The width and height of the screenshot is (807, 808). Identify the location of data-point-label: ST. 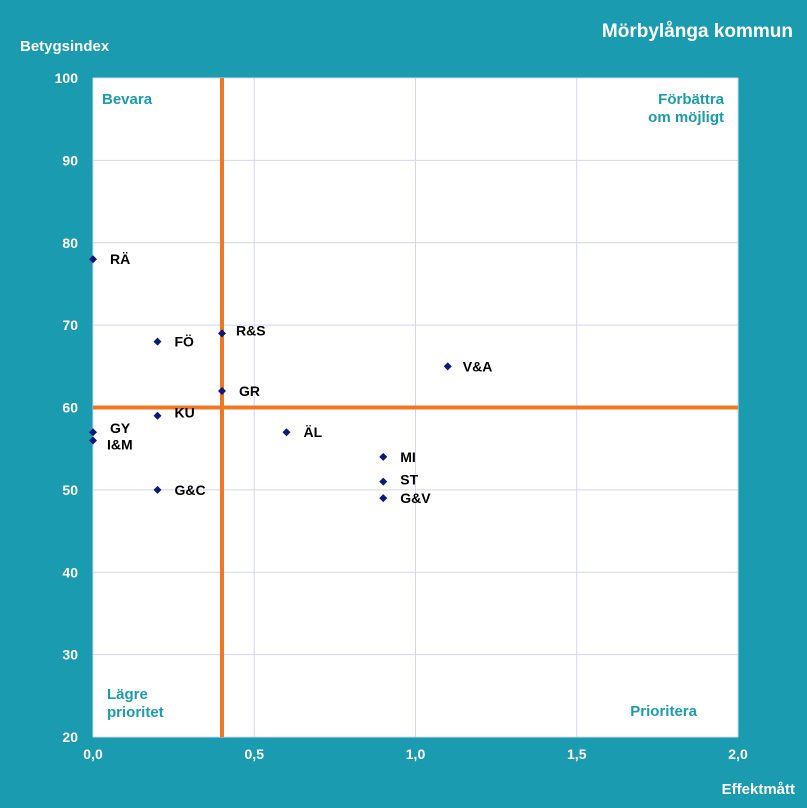
(409, 480).